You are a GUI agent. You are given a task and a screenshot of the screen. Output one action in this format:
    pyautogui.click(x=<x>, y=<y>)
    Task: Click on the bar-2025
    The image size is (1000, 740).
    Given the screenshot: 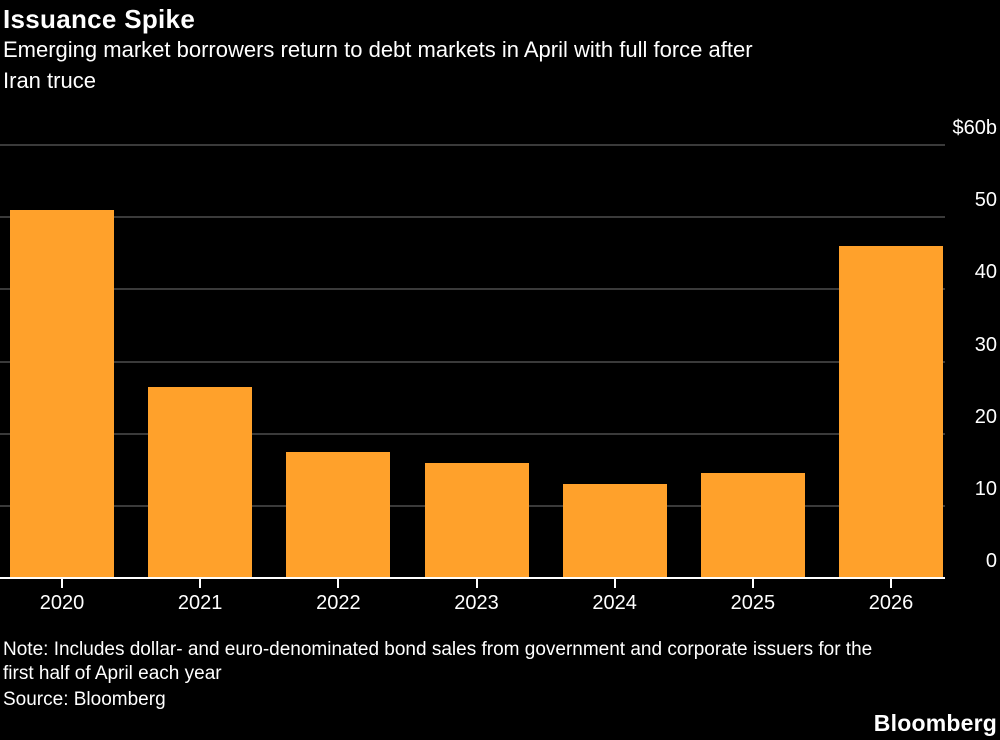 What is the action you would take?
    pyautogui.click(x=752, y=525)
    